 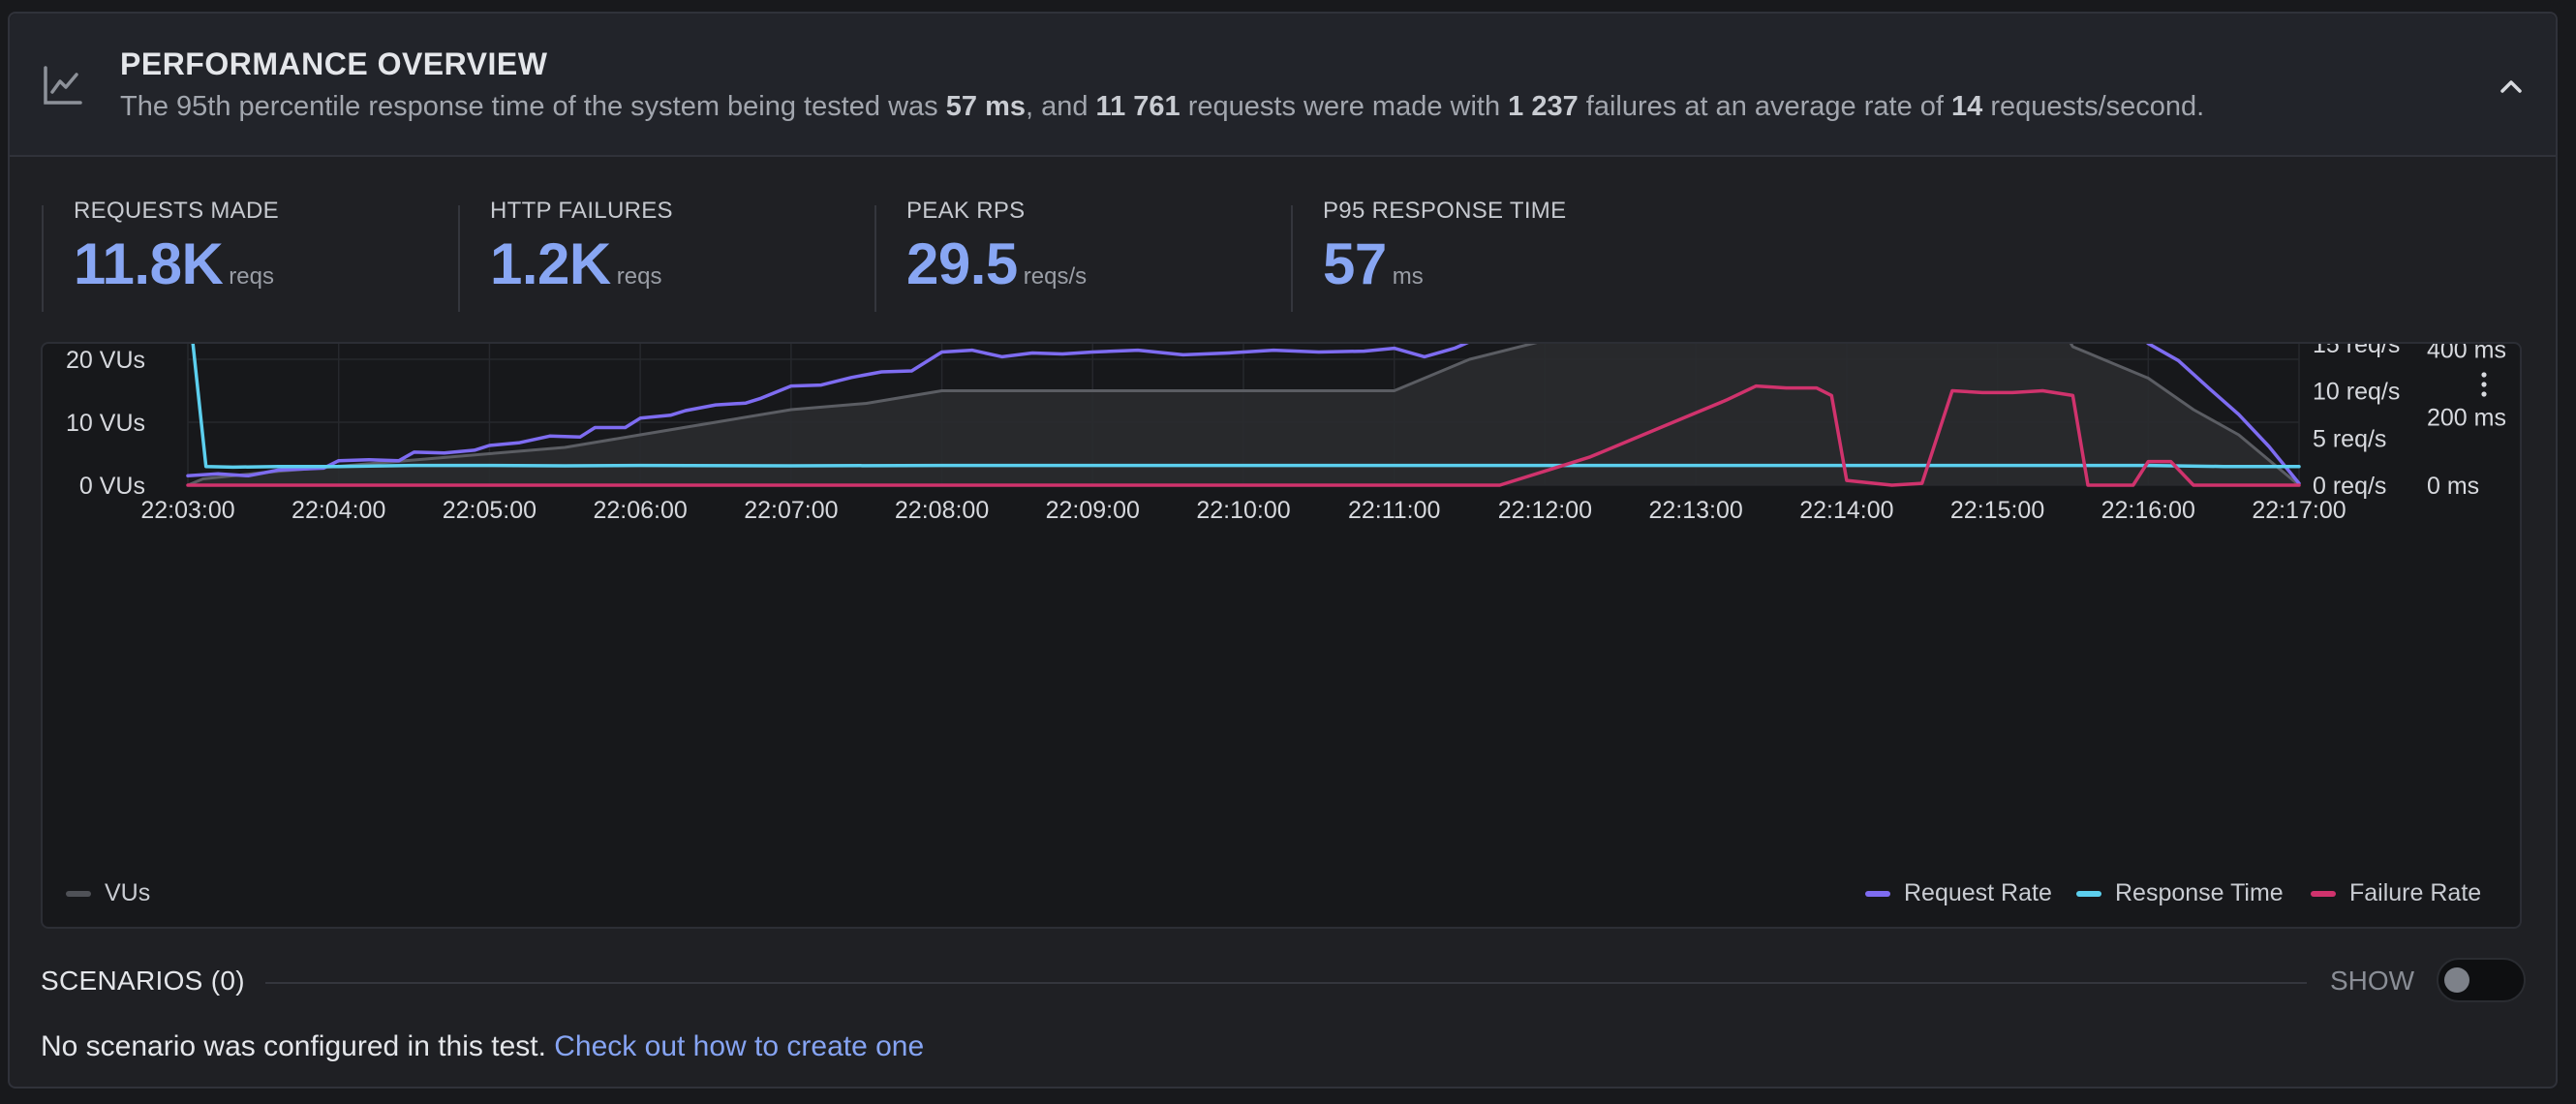 What do you see at coordinates (112, 486) in the screenshot?
I see `y-left-tick-label: 0 VUs` at bounding box center [112, 486].